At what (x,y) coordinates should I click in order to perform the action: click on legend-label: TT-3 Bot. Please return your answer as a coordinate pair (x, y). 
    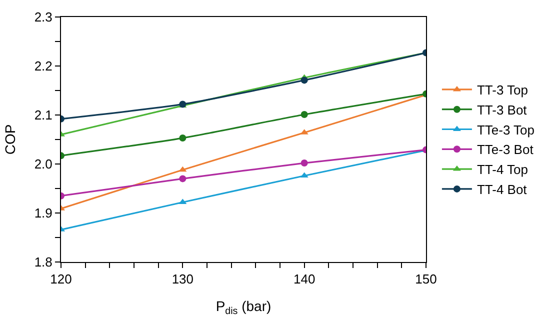
    Looking at the image, I should click on (502, 110).